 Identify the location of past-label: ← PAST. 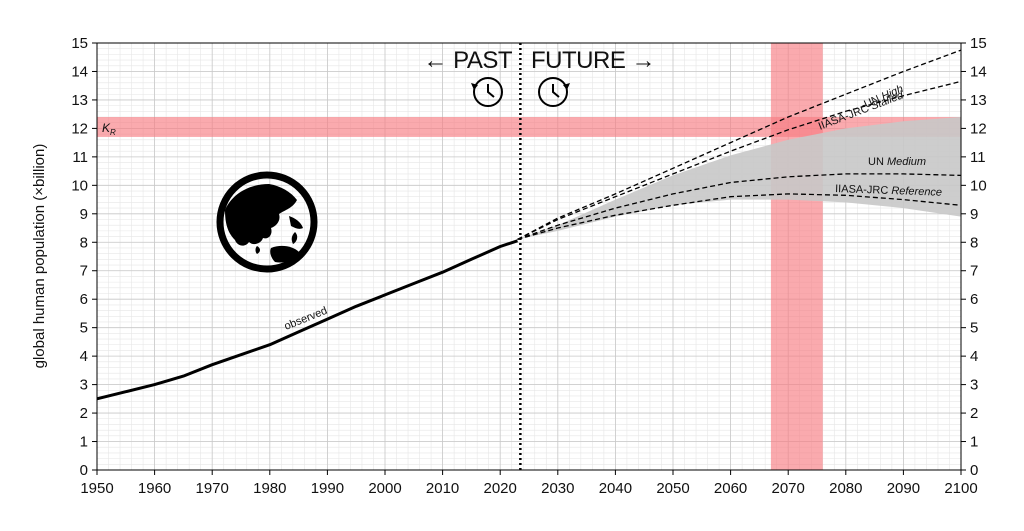
(467, 60).